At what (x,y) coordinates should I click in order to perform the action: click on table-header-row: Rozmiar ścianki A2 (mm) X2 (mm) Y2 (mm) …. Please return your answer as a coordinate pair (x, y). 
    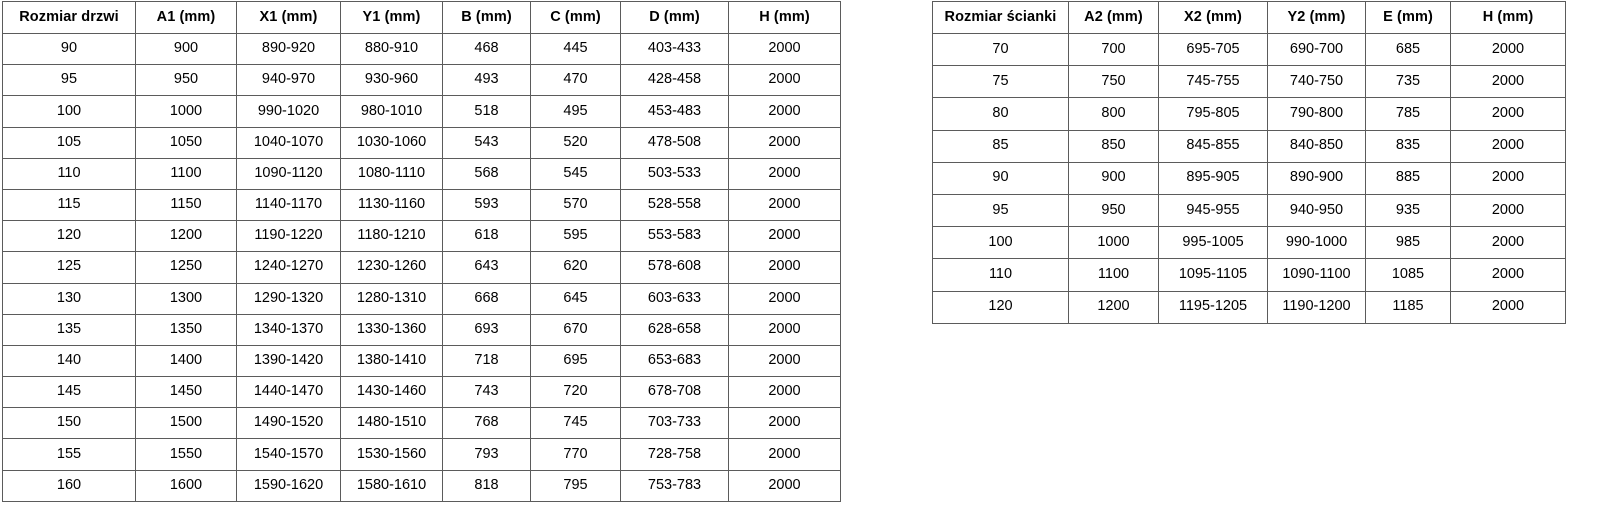
    Looking at the image, I should click on (1249, 17).